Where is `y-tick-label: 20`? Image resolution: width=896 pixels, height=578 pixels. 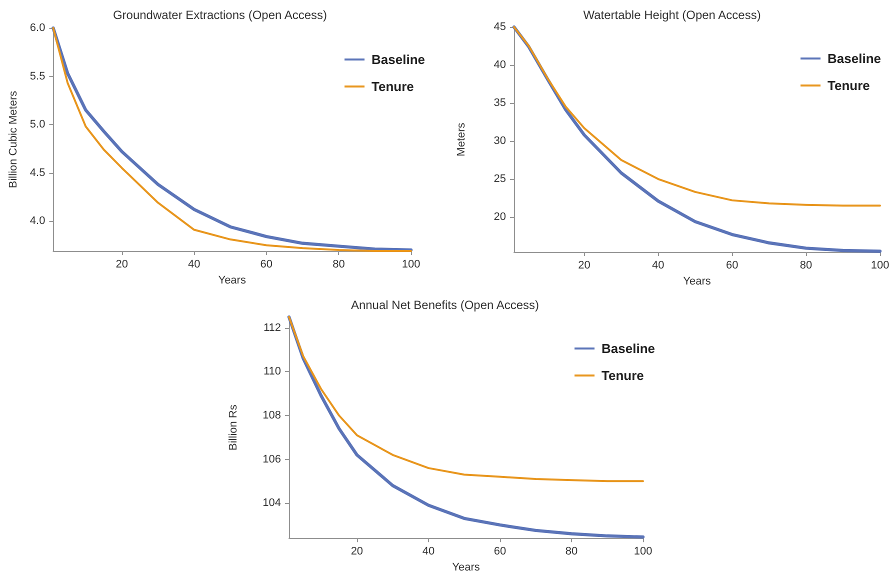
y-tick-label: 20 is located at coordinates (500, 217).